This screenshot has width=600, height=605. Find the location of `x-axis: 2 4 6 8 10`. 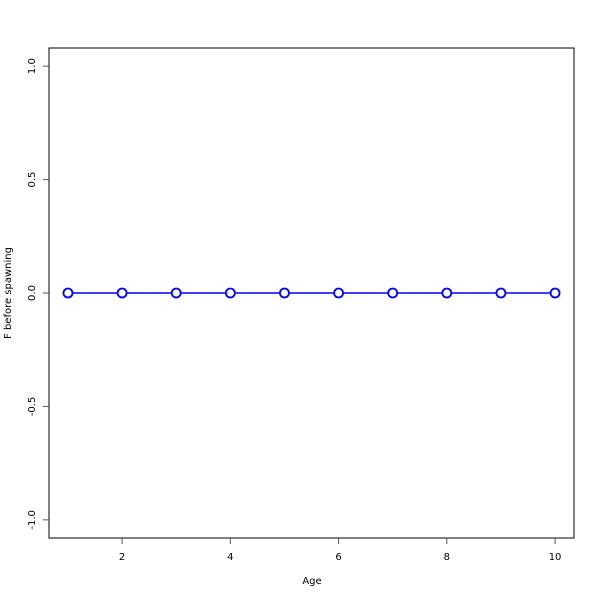

x-axis: 2 4 6 8 10 is located at coordinates (340, 550).